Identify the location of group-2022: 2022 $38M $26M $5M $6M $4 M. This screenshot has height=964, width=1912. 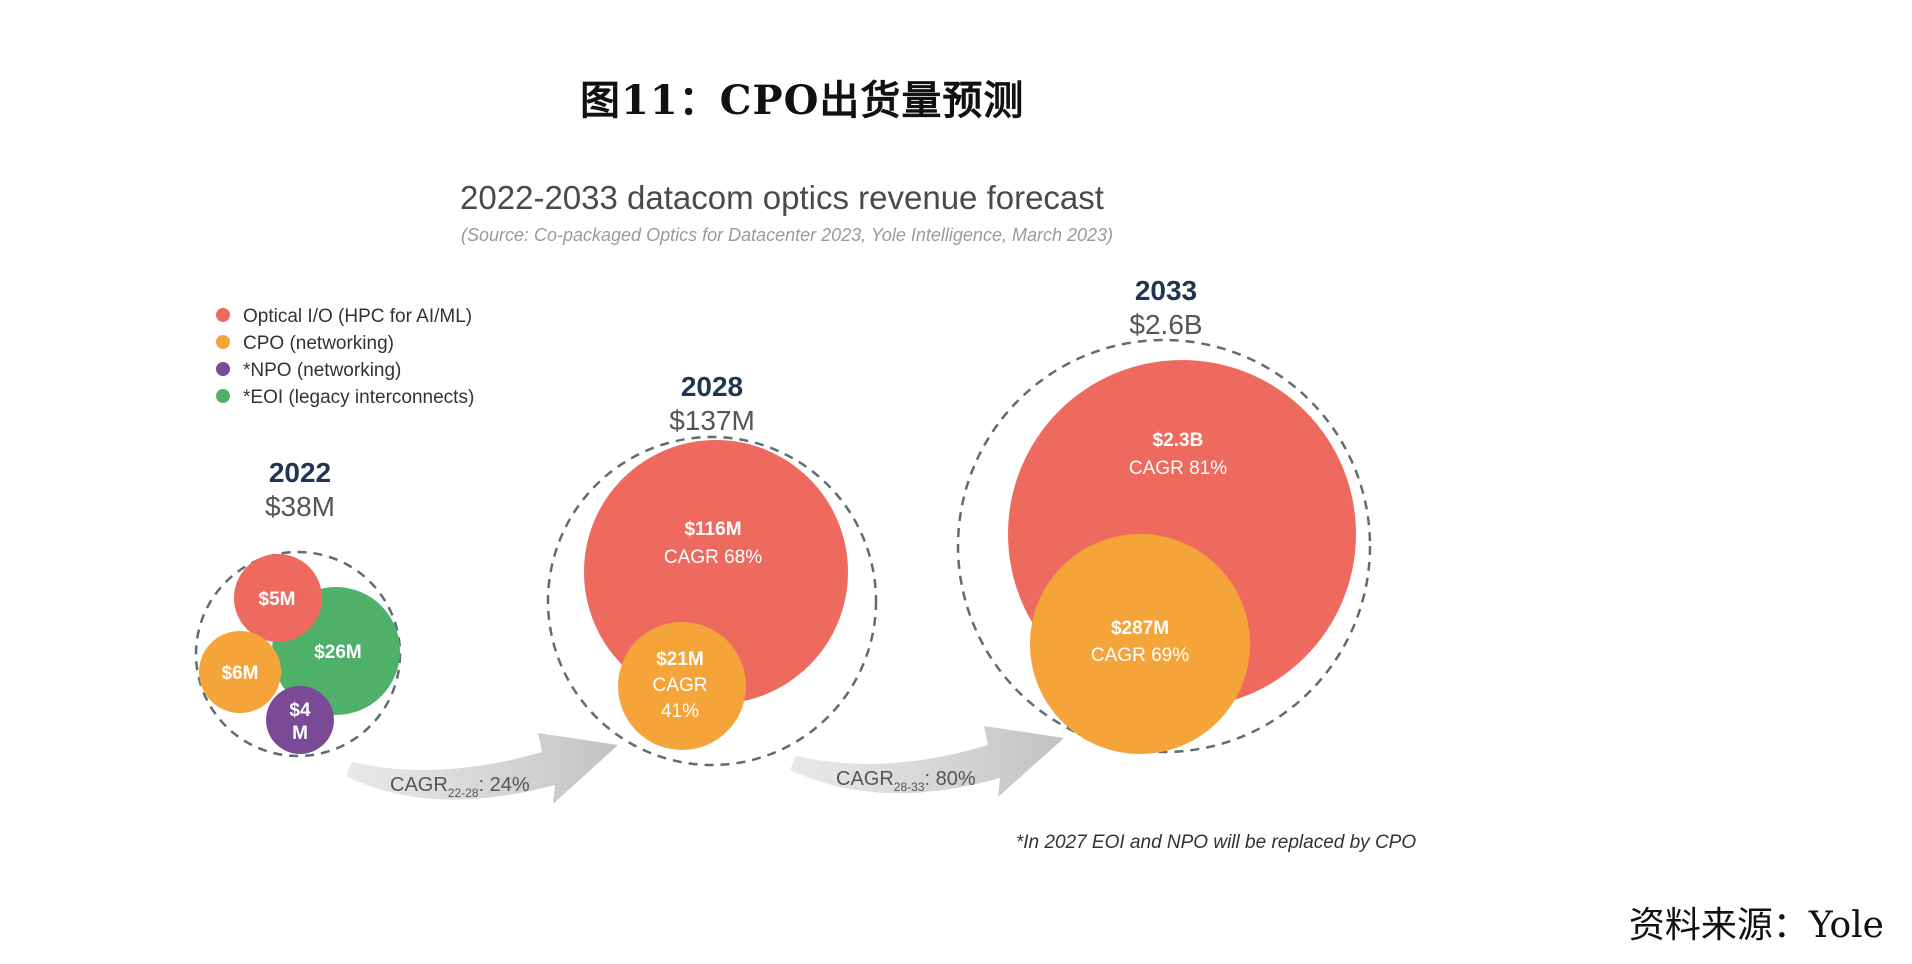
(298, 607).